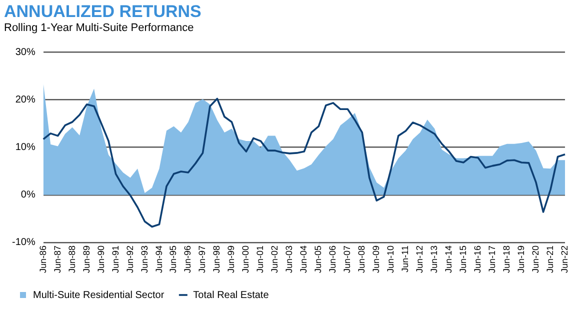 This screenshot has height=312, width=587. What do you see at coordinates (477, 259) in the screenshot?
I see `x-tick-label: Jun-16` at bounding box center [477, 259].